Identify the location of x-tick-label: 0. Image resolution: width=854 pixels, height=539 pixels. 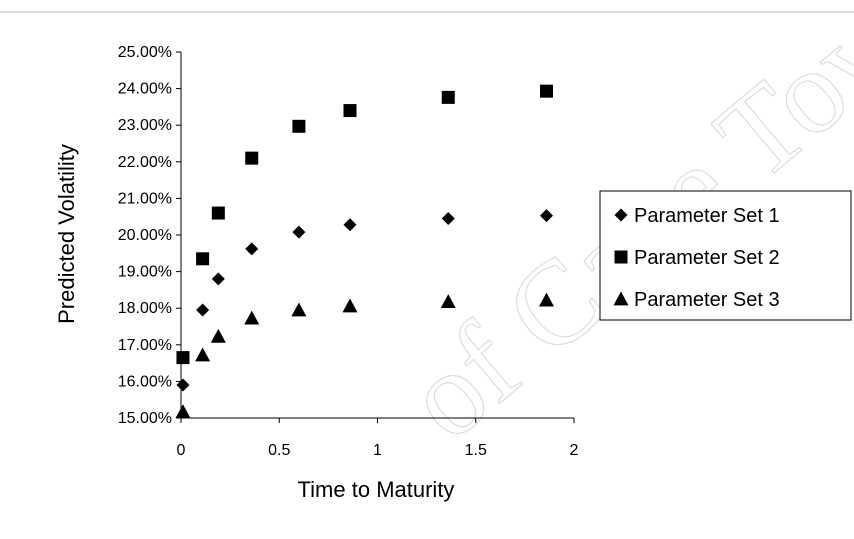
(181, 450).